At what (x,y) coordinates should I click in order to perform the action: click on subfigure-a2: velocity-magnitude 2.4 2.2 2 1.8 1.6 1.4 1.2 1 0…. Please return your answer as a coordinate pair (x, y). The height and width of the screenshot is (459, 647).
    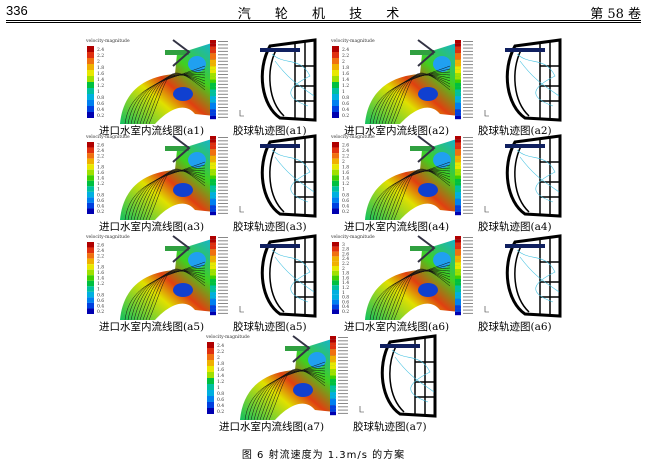
    Looking at the image, I should click on (447, 86).